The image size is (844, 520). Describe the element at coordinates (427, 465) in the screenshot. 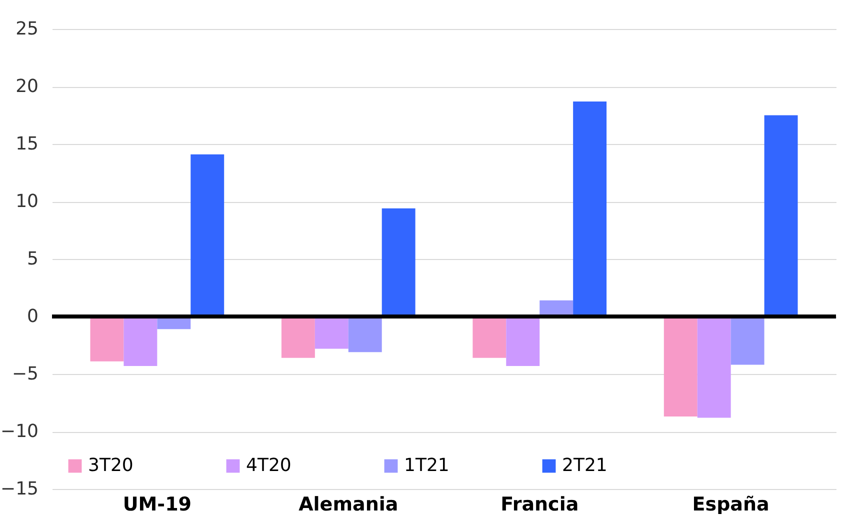

I see `legend-label: 1T21` at that location.